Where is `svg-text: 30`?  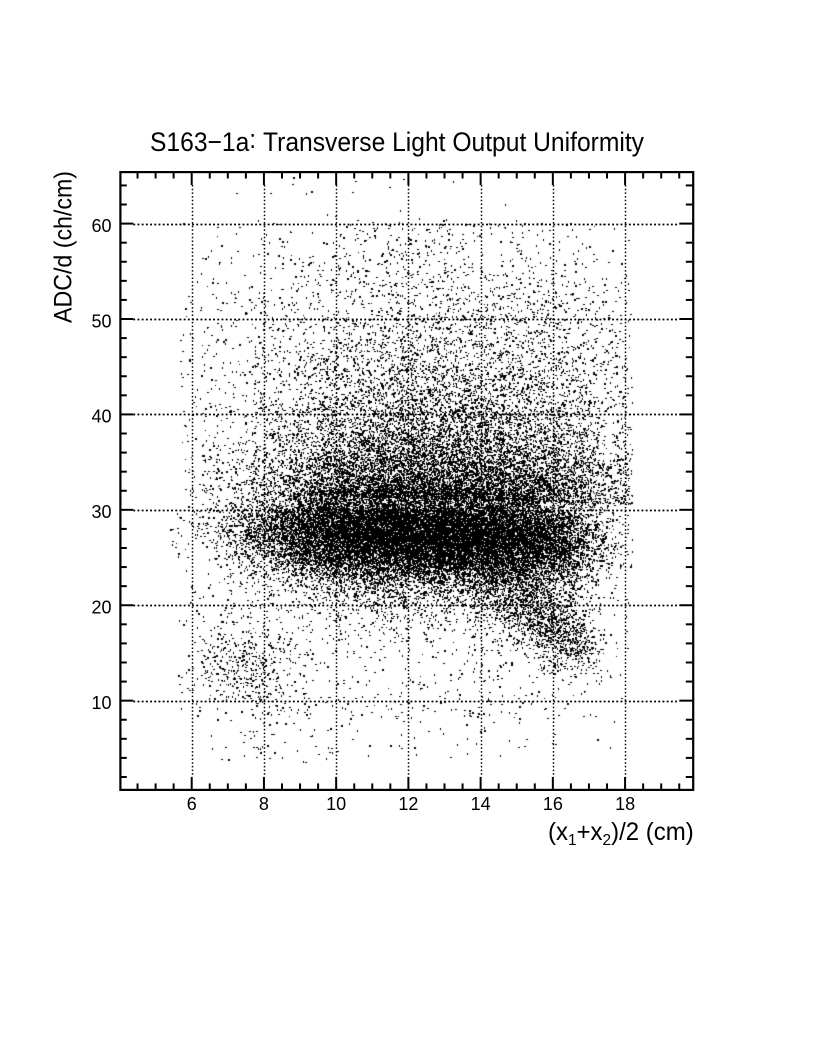
svg-text: 30 is located at coordinates (101, 512).